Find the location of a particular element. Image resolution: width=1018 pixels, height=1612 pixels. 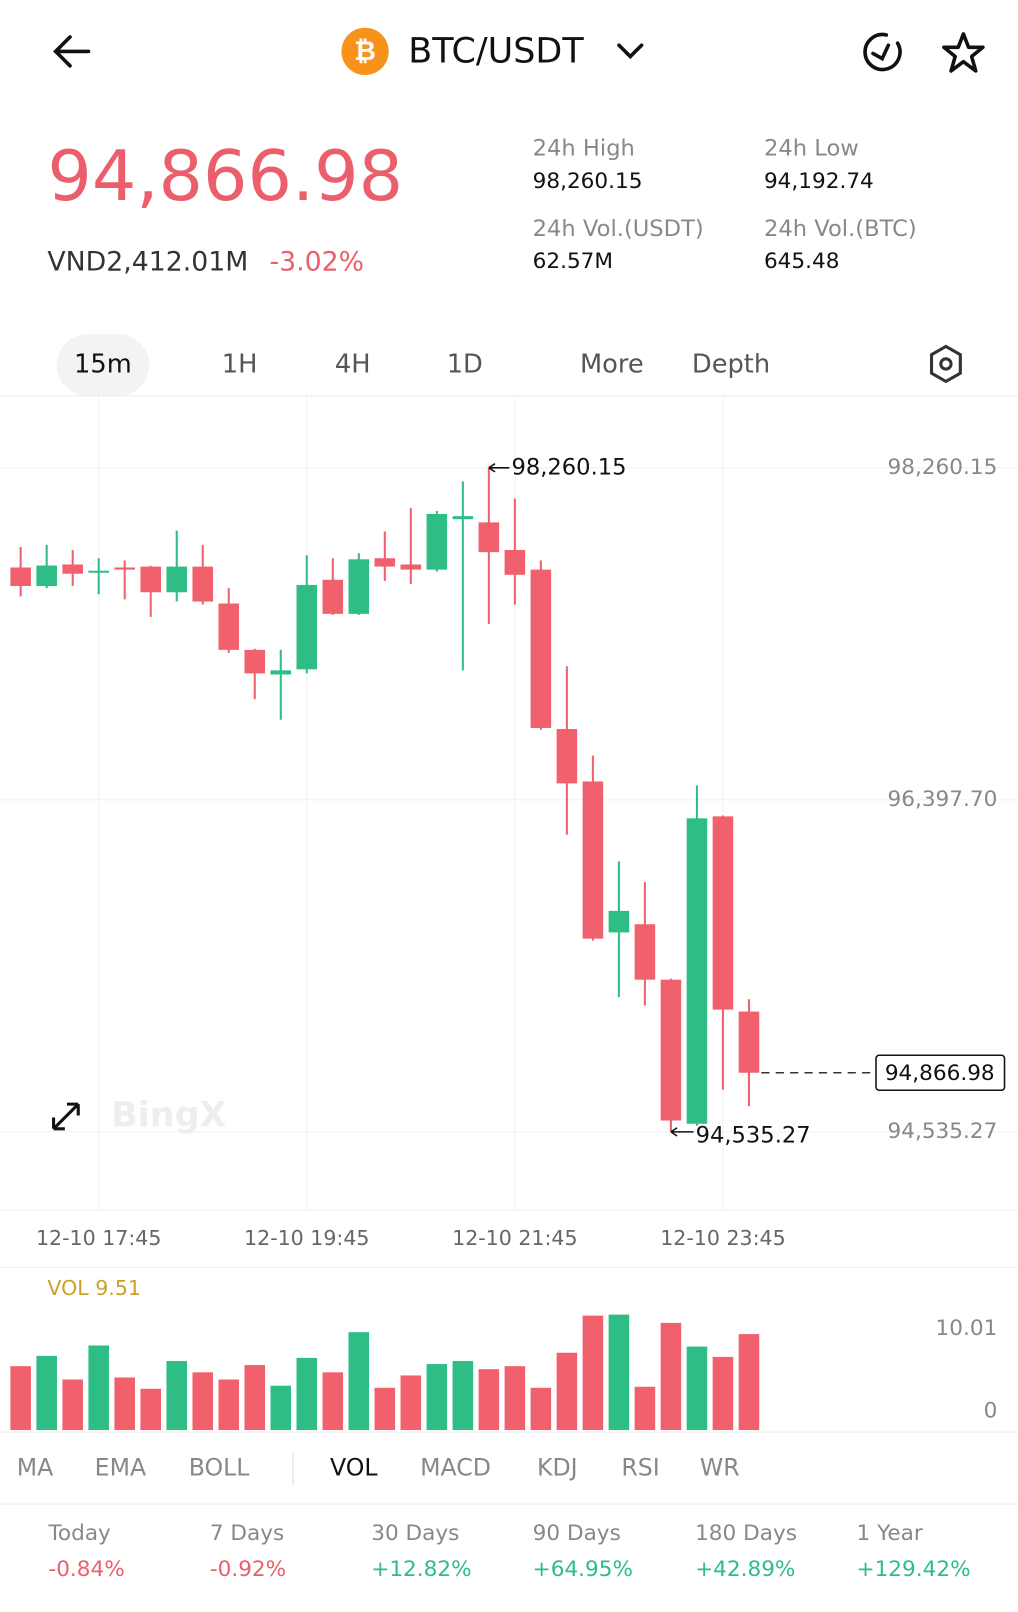

pair-dropdown is located at coordinates (630, 51).